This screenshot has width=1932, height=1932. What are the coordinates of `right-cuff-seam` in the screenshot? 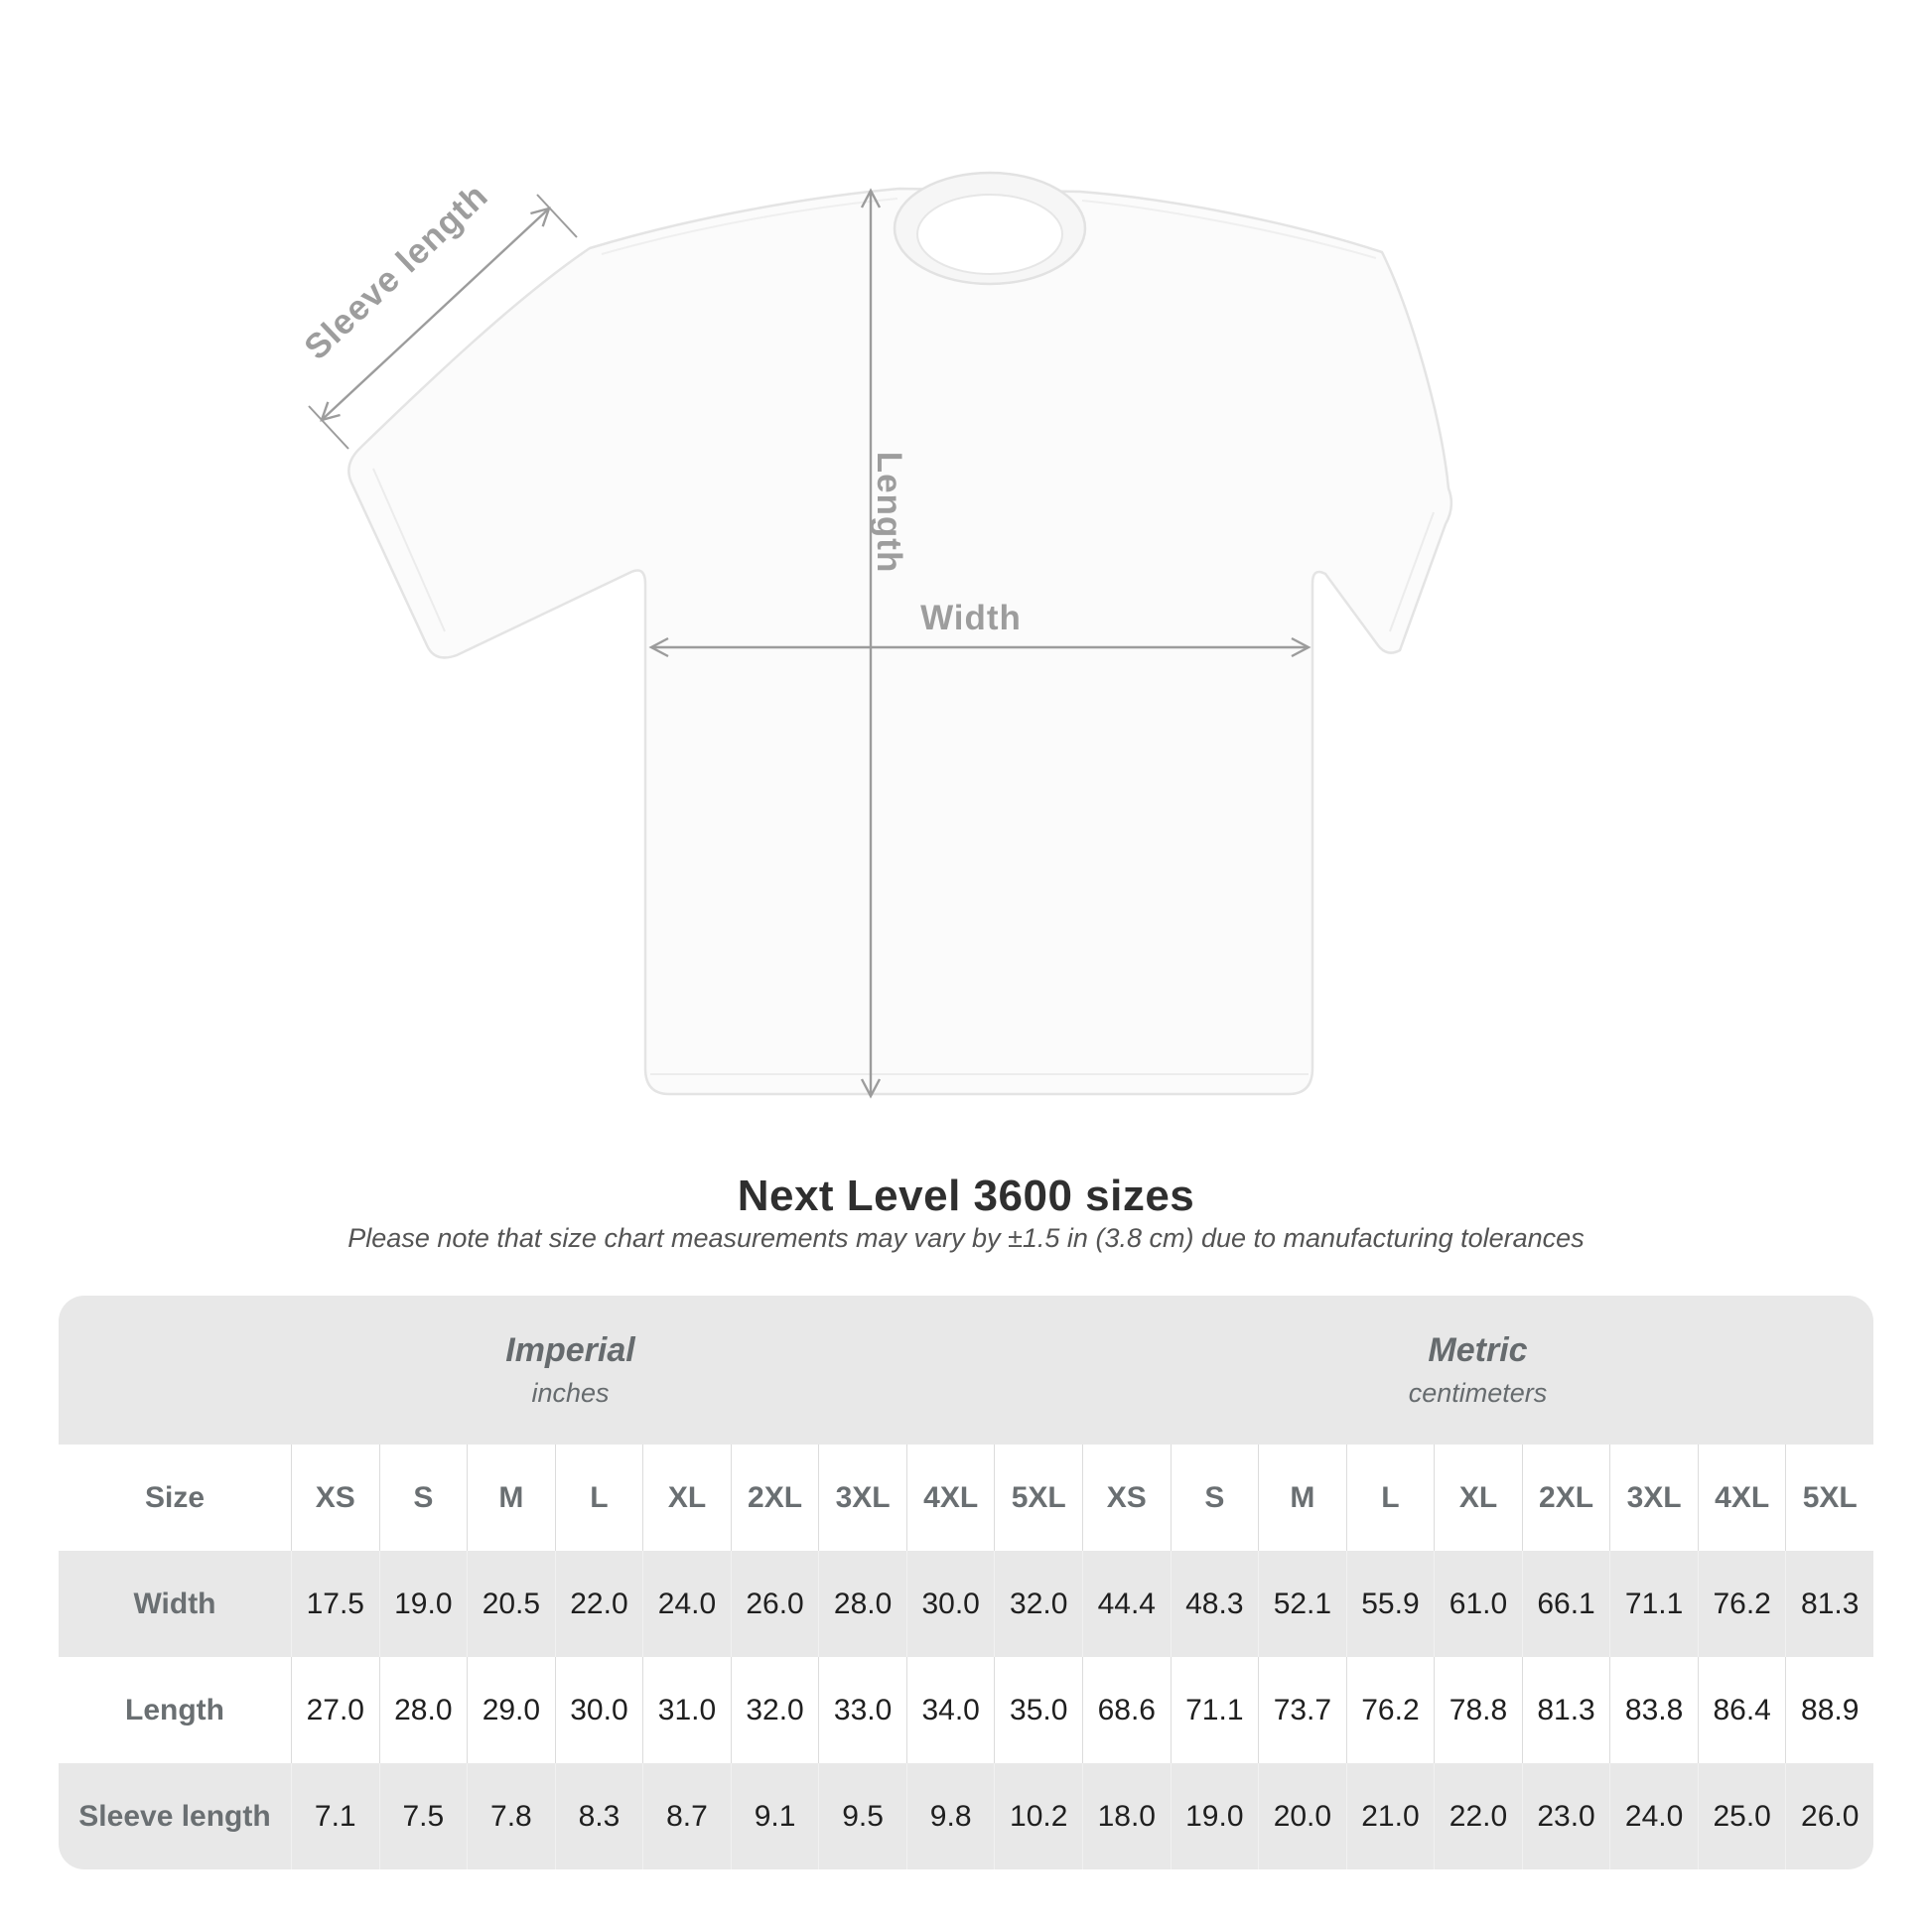 It's located at (1412, 572).